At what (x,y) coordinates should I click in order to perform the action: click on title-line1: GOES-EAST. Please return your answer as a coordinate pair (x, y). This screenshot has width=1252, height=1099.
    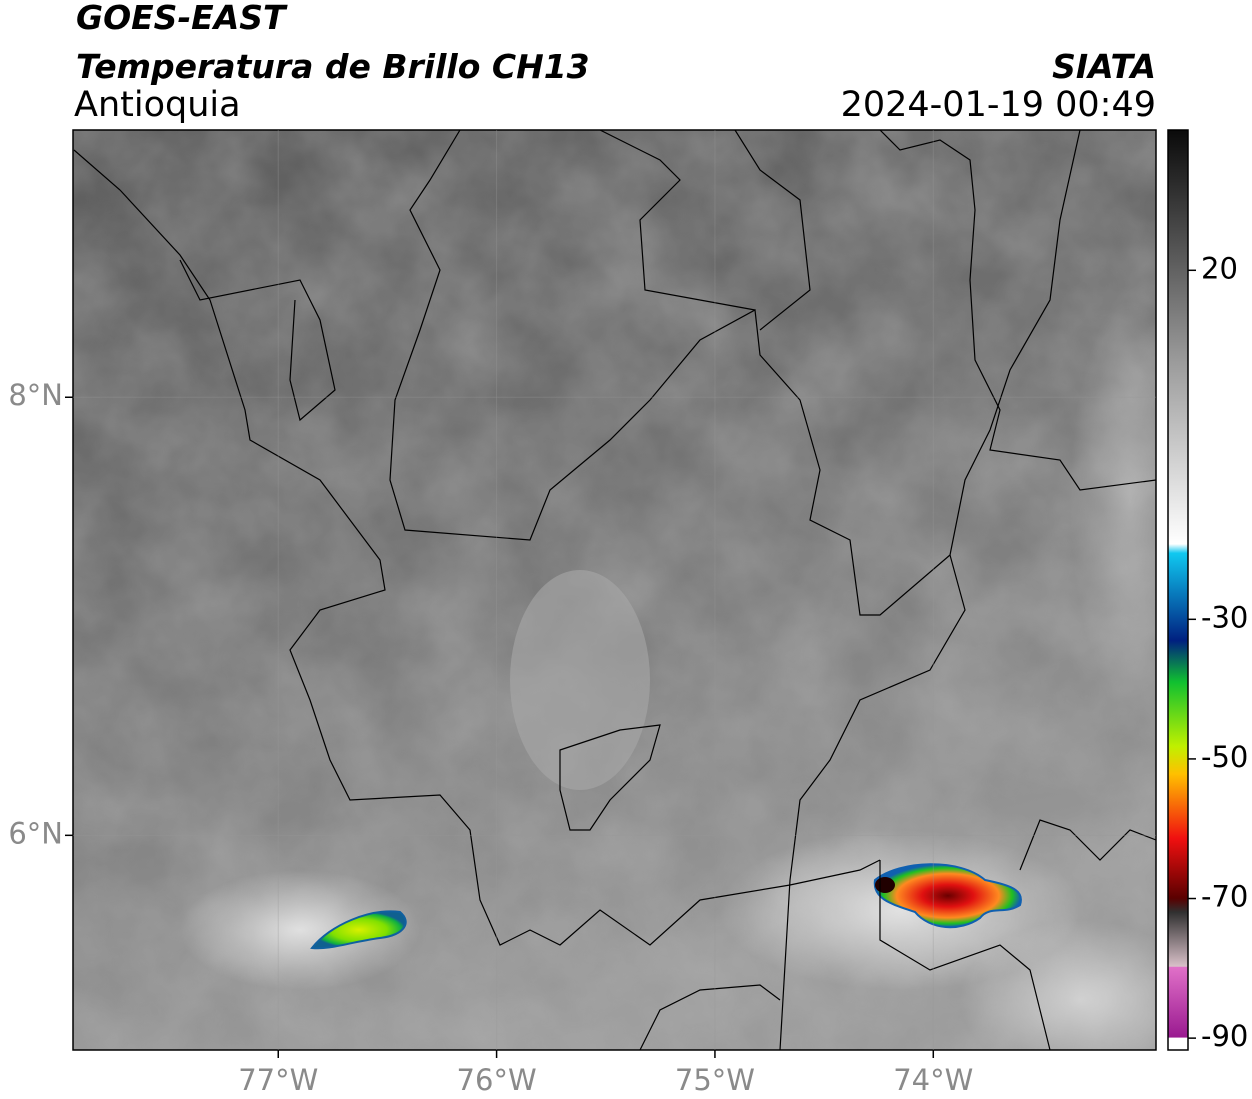
    Looking at the image, I should click on (182, 18).